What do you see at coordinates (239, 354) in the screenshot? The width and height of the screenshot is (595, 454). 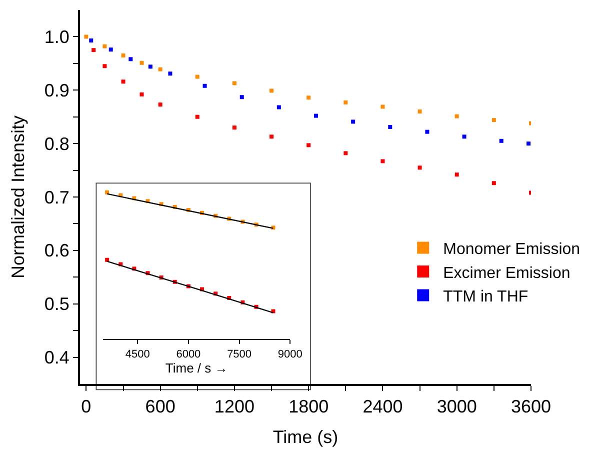 I see `x-tick-label: 7500` at bounding box center [239, 354].